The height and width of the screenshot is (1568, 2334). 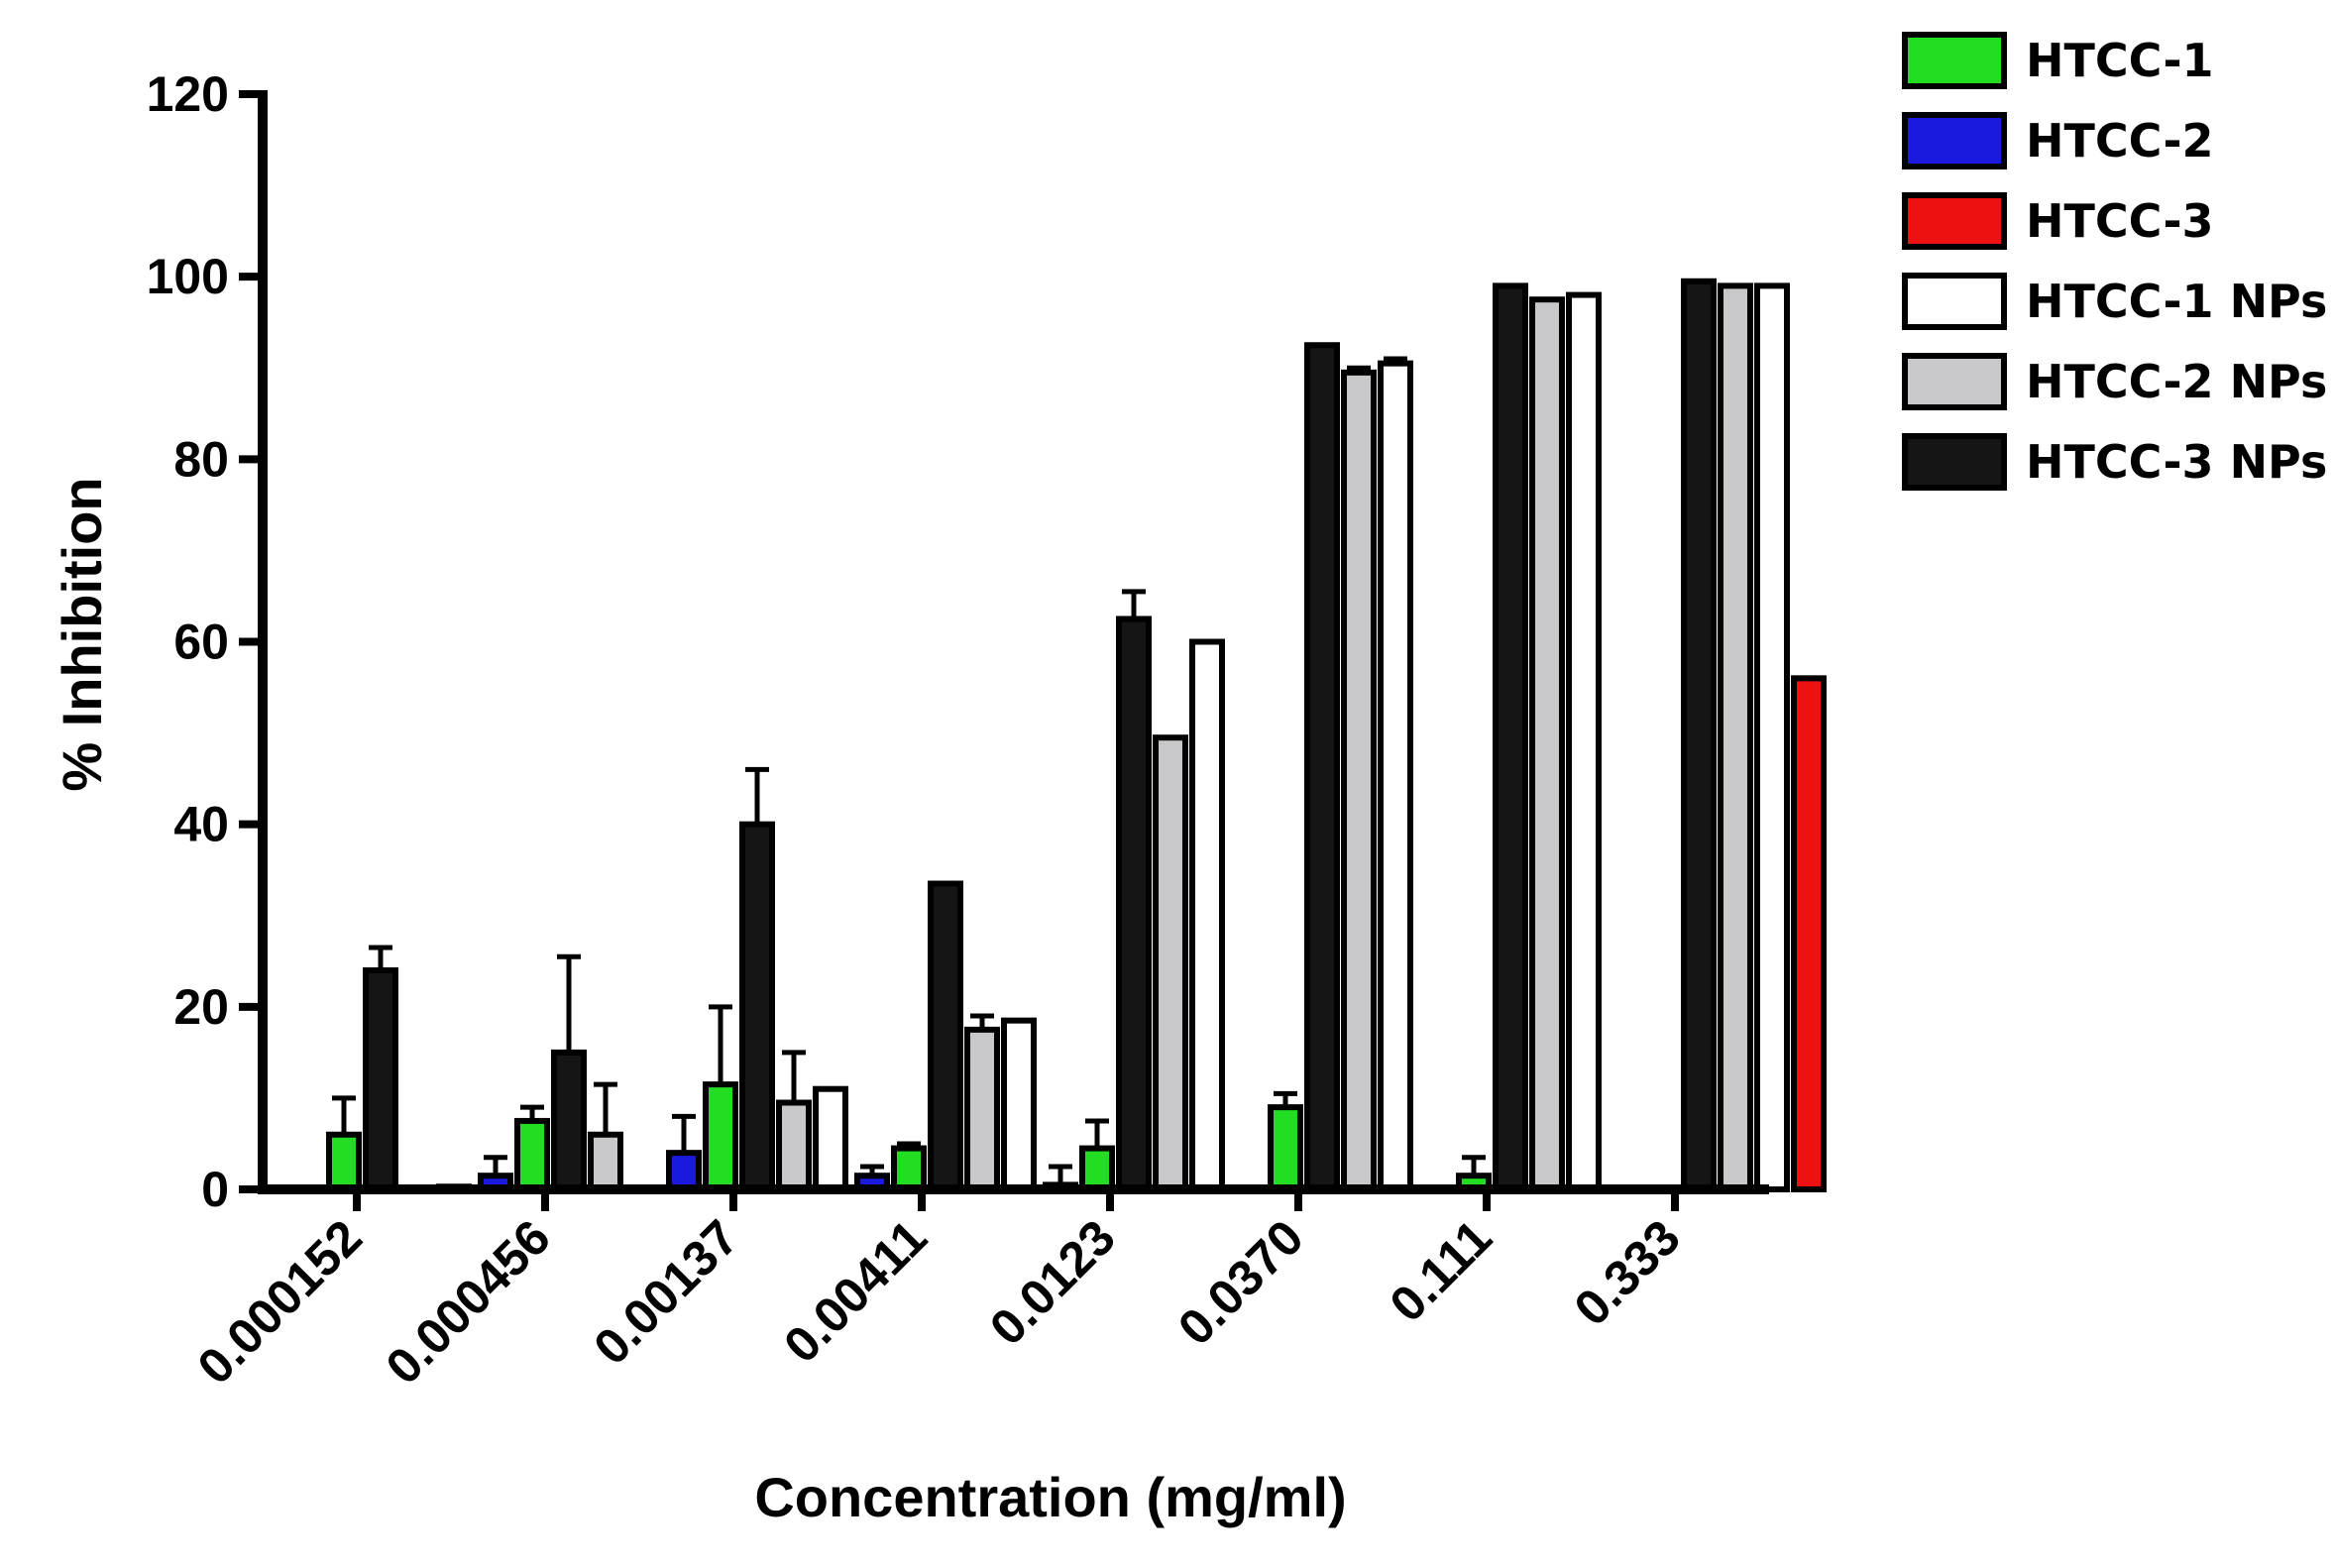 What do you see at coordinates (201, 459) in the screenshot?
I see `y-tick-label: 80` at bounding box center [201, 459].